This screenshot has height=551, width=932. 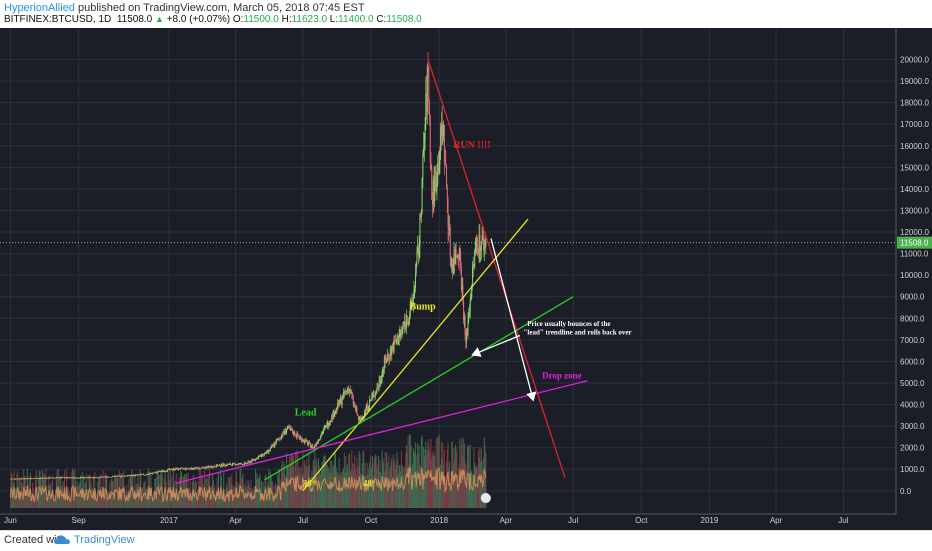 What do you see at coordinates (159, 19) in the screenshot?
I see `up-triangle-icon: ▲` at bounding box center [159, 19].